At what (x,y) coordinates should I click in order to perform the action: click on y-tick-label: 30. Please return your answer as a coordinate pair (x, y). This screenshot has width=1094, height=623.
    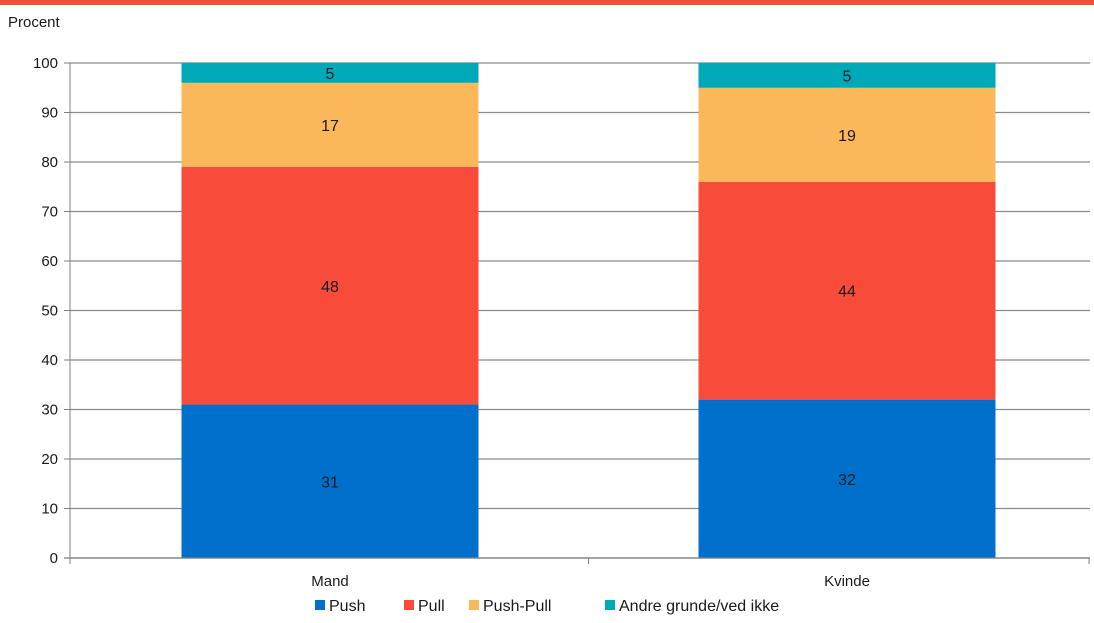
    Looking at the image, I should click on (49, 410).